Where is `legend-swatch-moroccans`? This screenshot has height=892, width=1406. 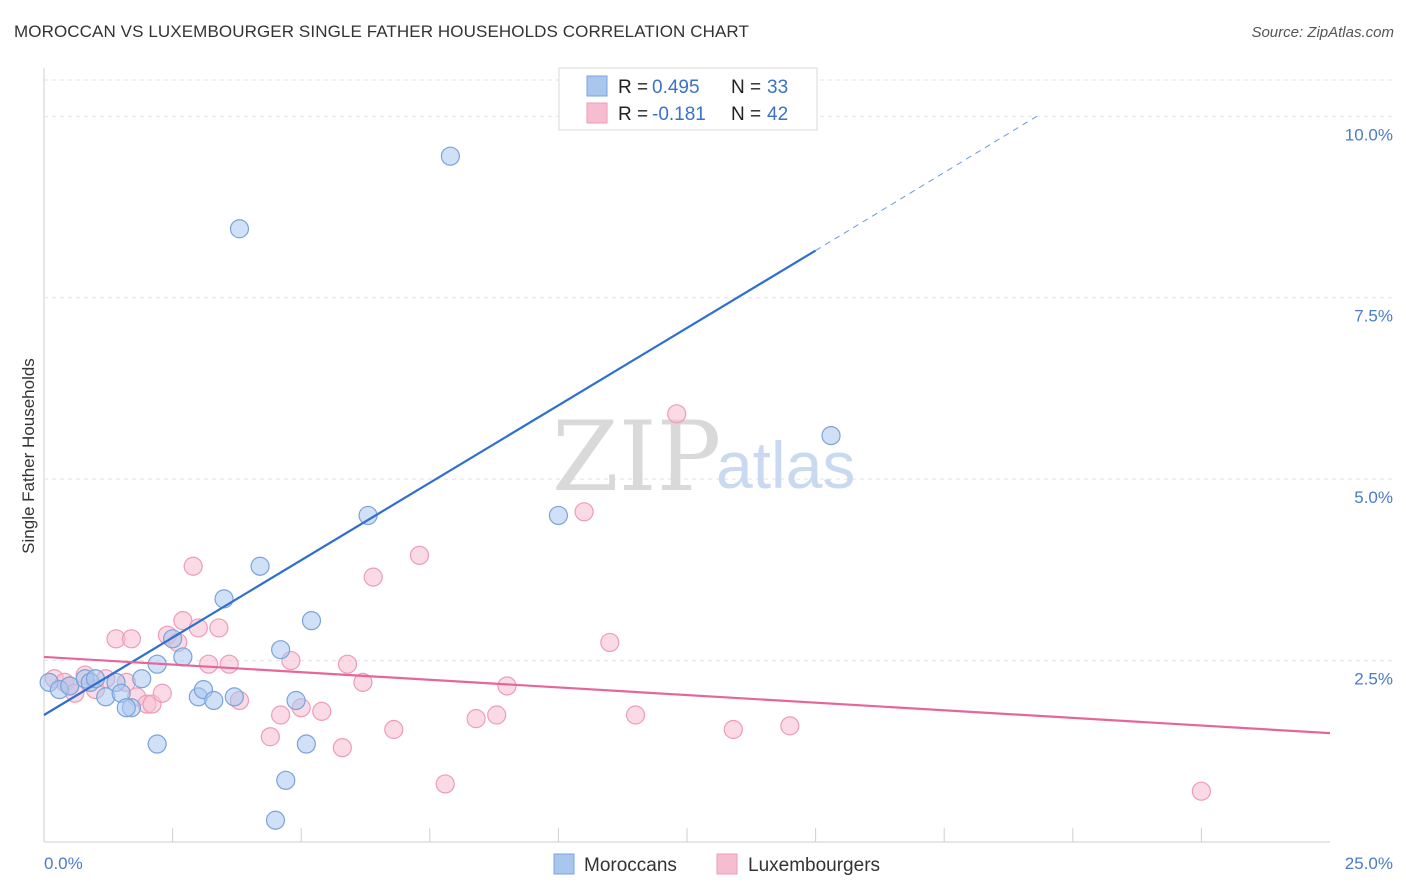 legend-swatch-moroccans is located at coordinates (597, 86).